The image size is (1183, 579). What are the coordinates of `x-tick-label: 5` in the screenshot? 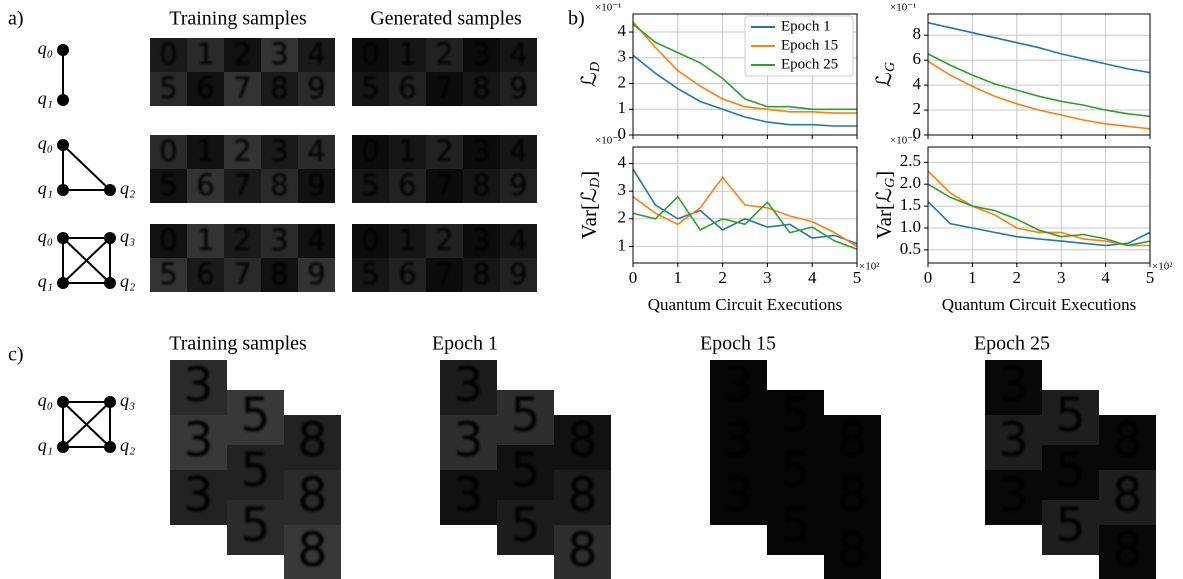 It's located at (857, 277).